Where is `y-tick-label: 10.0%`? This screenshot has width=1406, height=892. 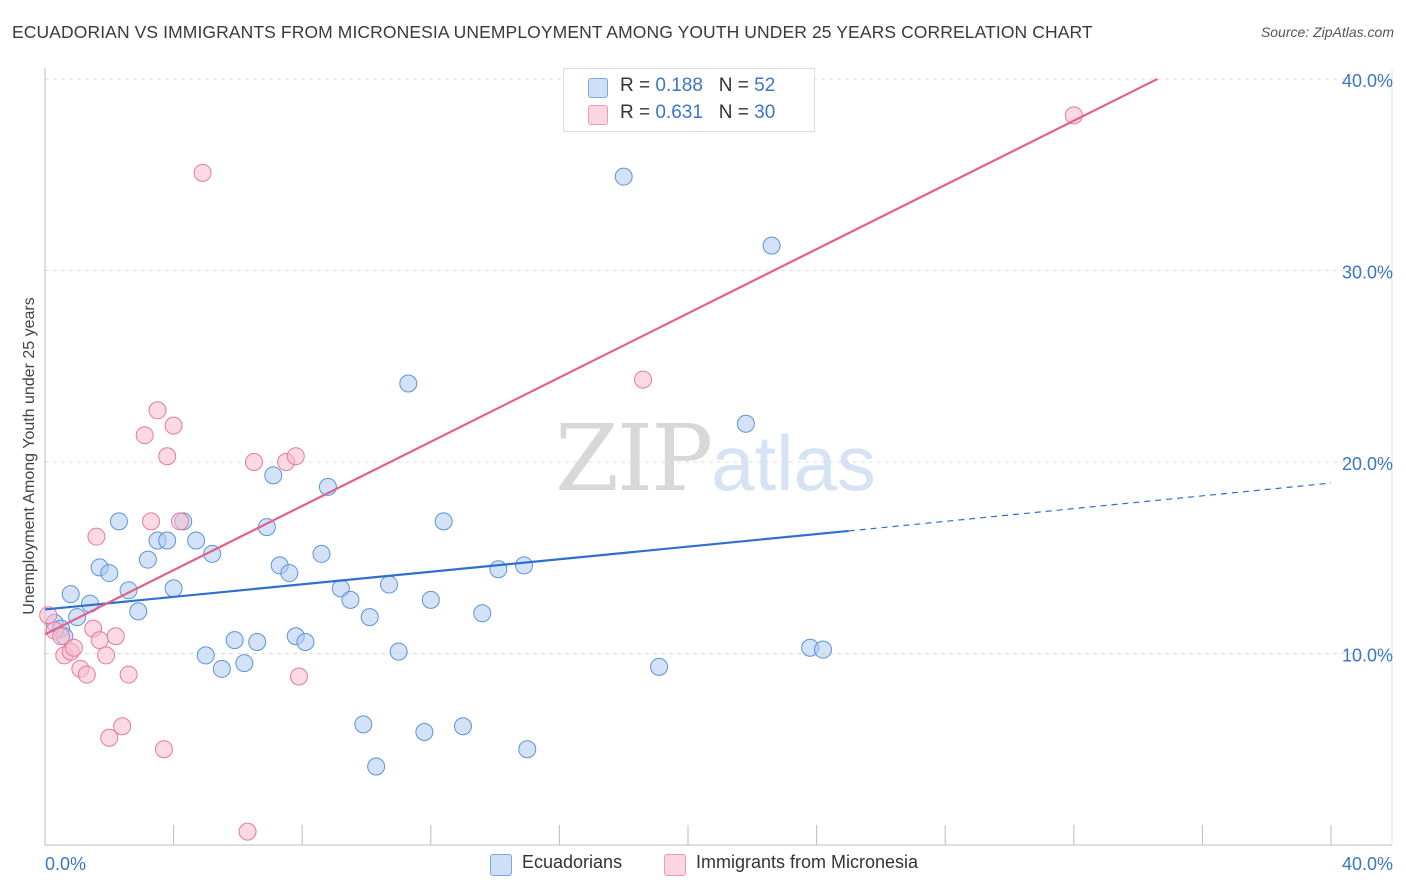
y-tick-label: 10.0% is located at coordinates (1367, 656).